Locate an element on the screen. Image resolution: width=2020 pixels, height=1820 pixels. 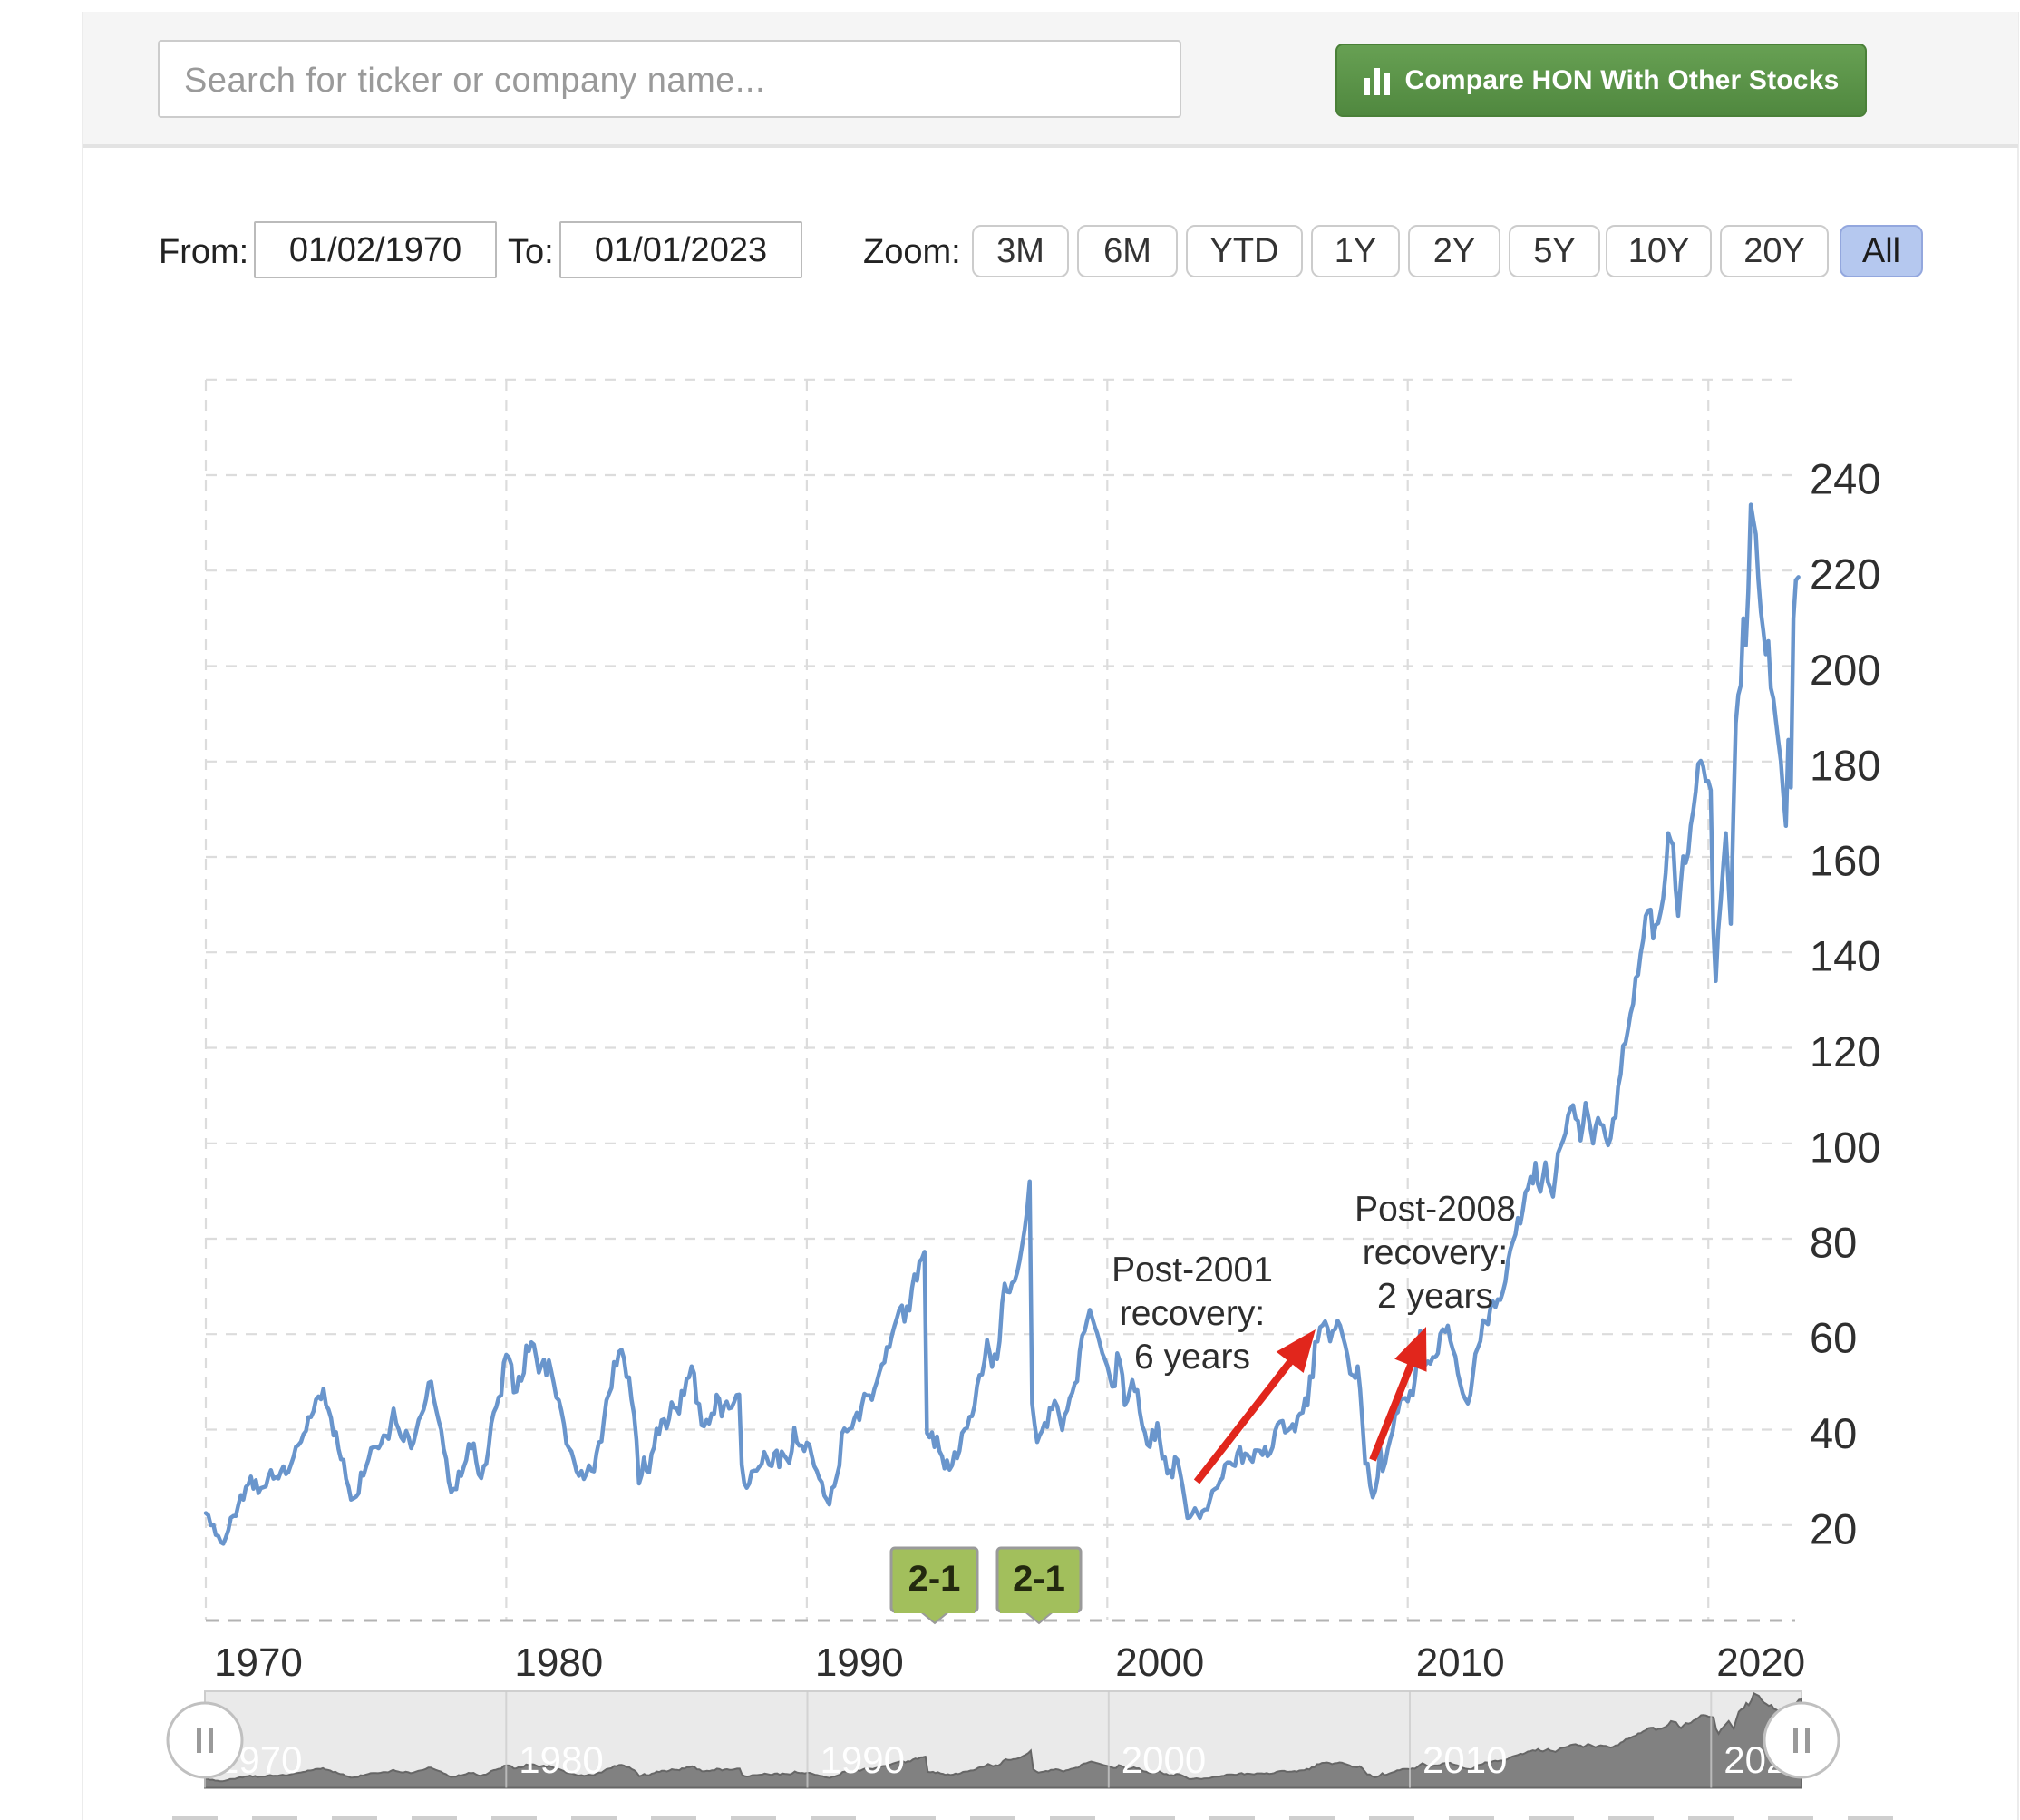
svg-text: 220 is located at coordinates (1845, 574).